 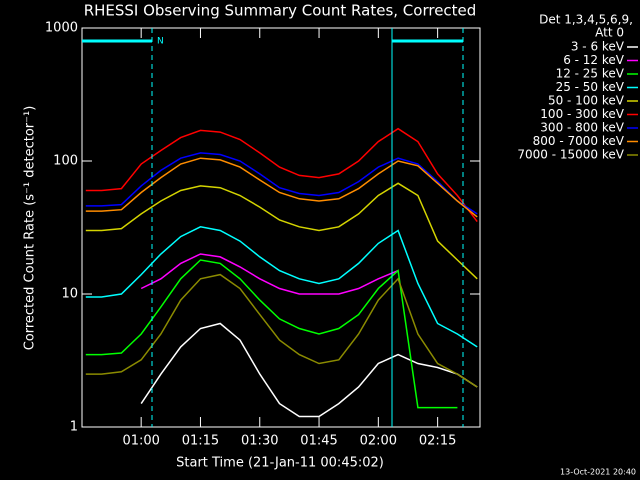 What do you see at coordinates (598, 47) in the screenshot?
I see `legend-label: 3 - 6 keV` at bounding box center [598, 47].